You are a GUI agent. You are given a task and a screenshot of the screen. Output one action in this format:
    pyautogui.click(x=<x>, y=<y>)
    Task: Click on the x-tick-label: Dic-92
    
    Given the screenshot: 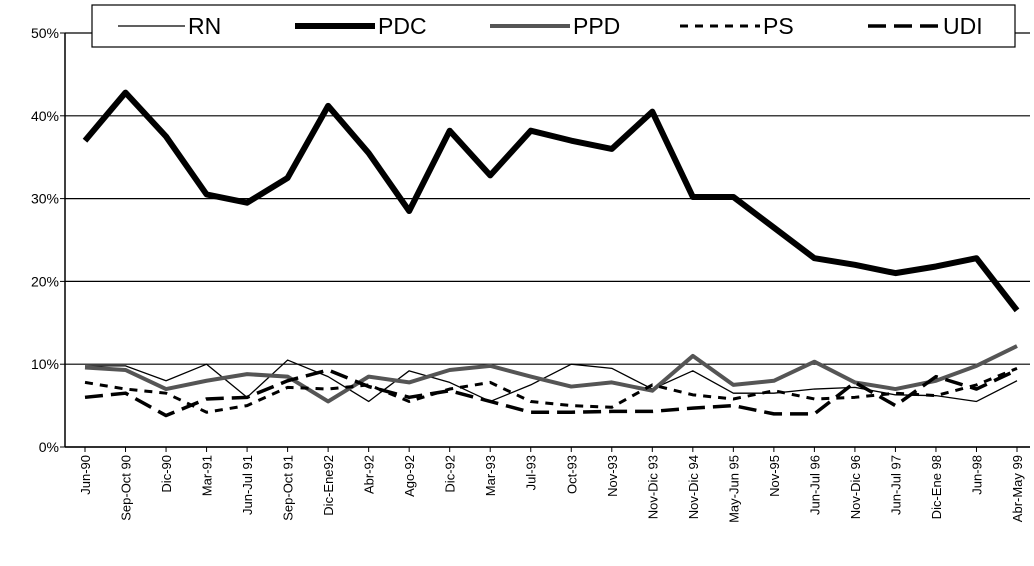 What is the action you would take?
    pyautogui.click(x=450, y=474)
    